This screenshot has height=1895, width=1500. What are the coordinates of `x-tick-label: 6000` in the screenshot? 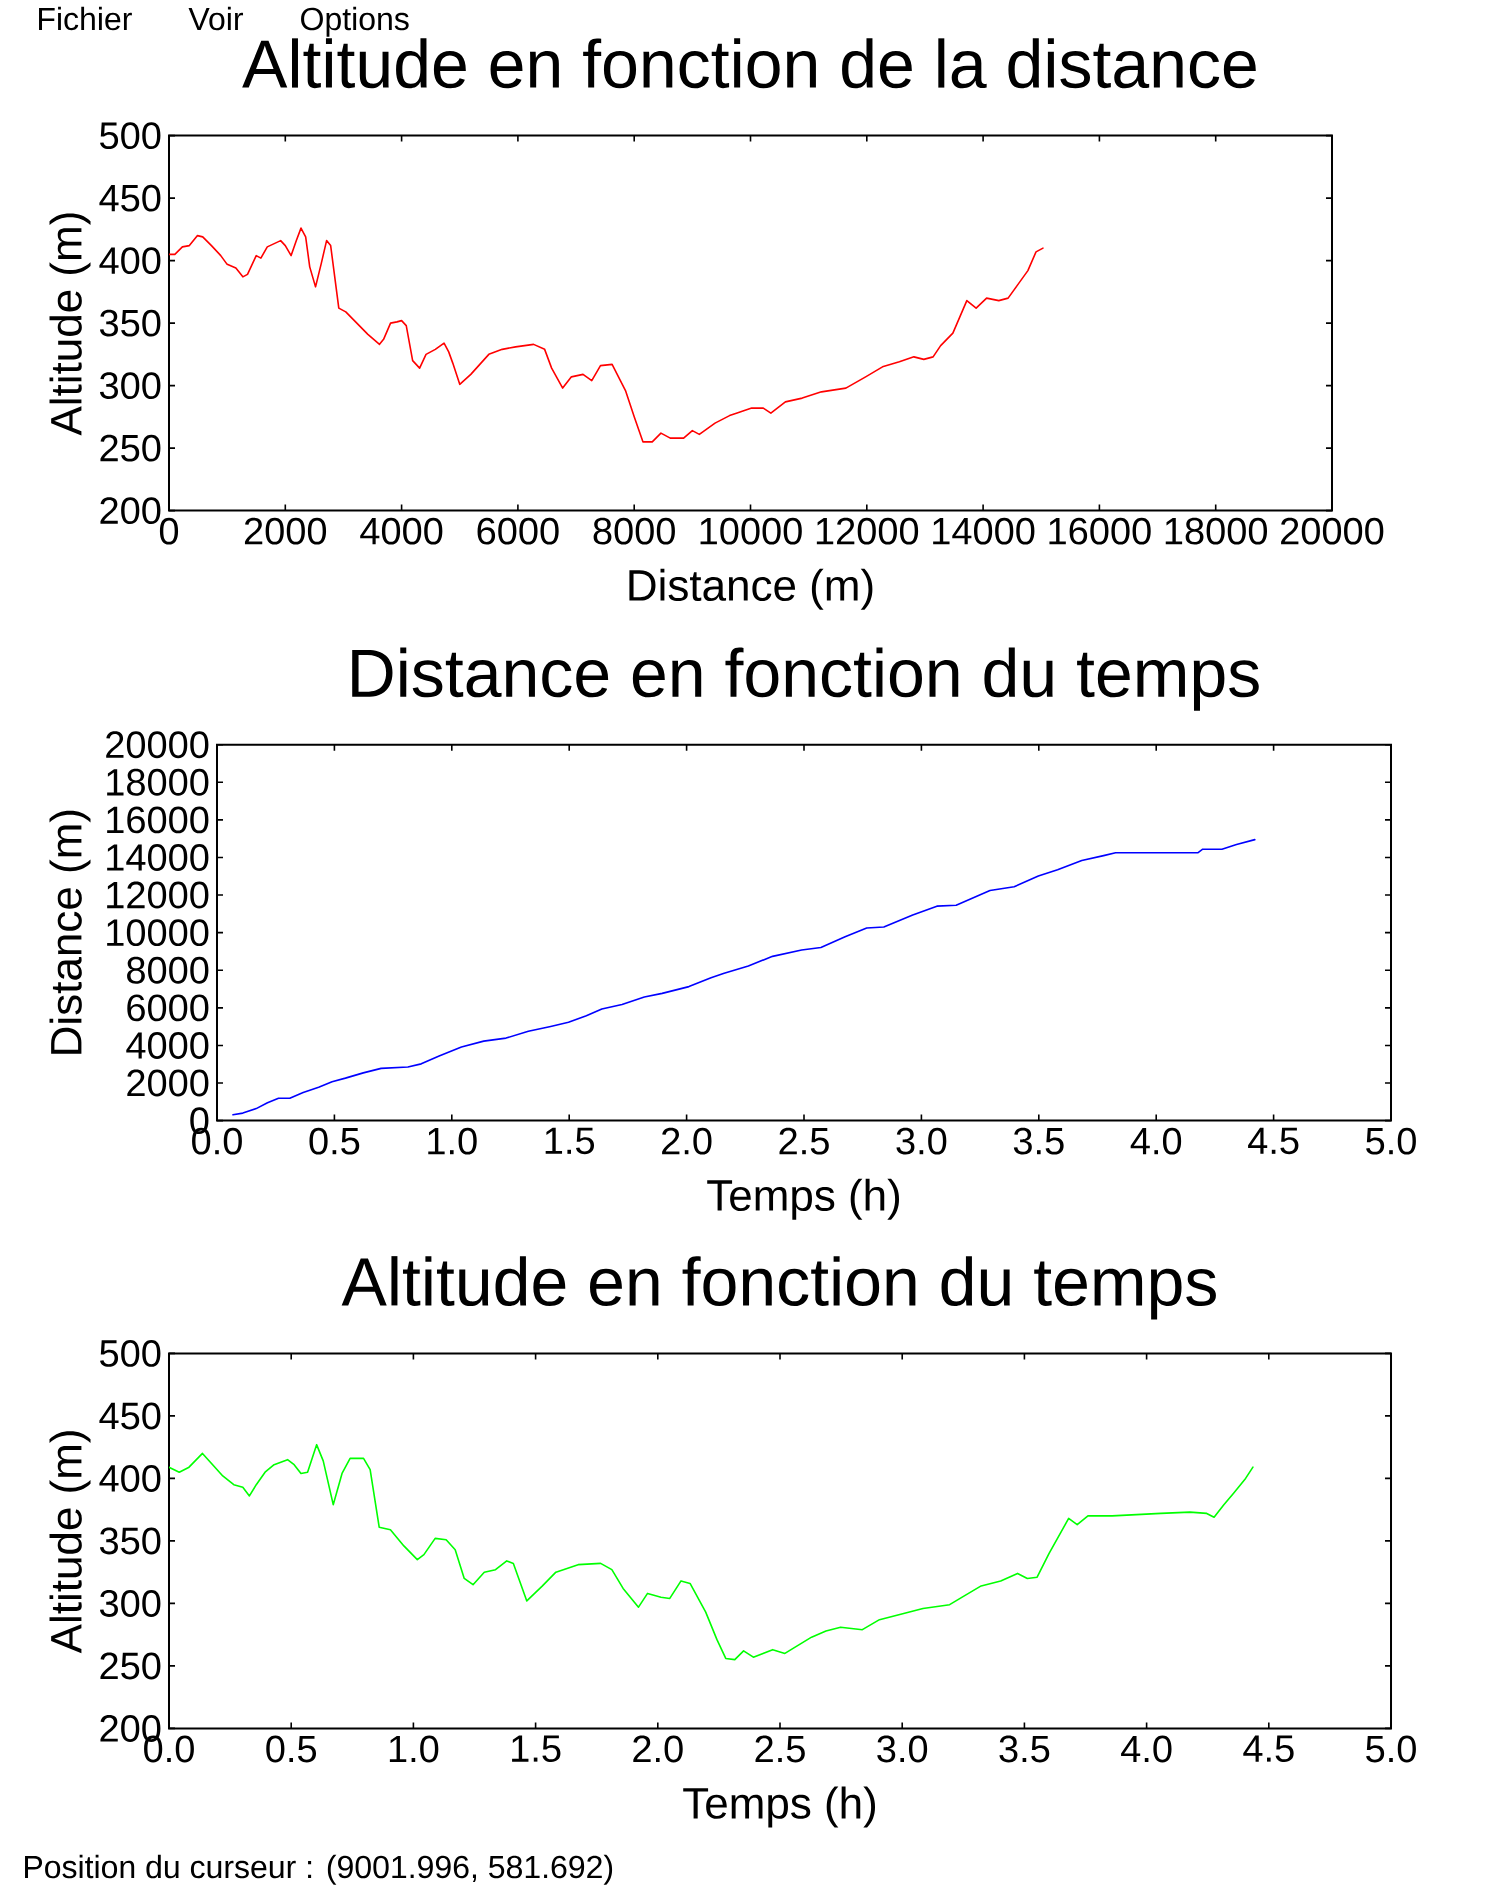 It's located at (518, 531).